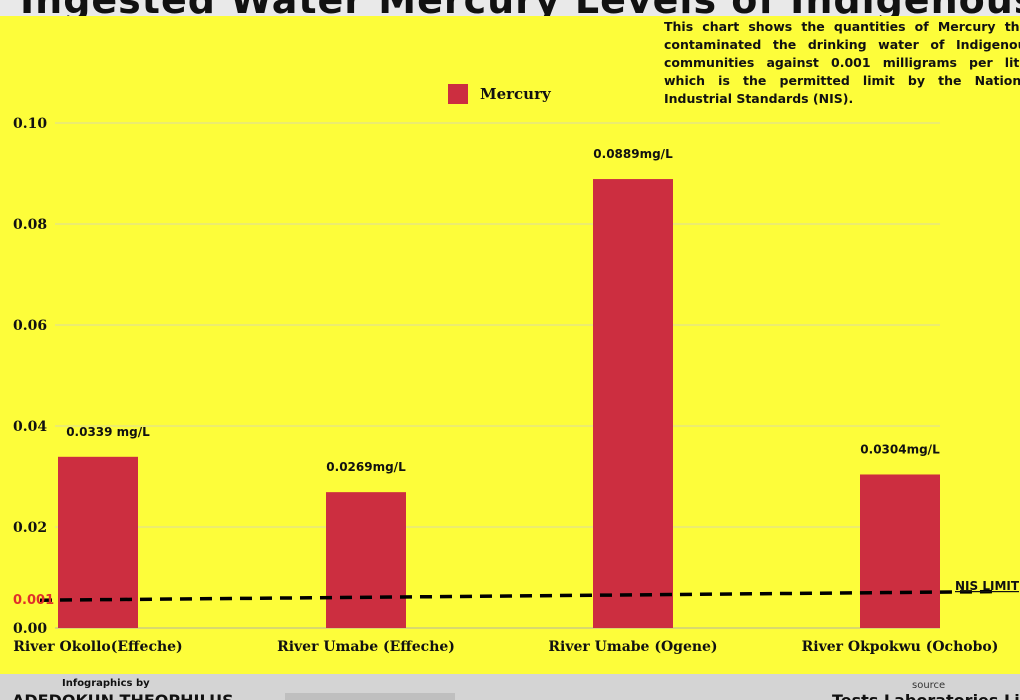  What do you see at coordinates (30, 427) in the screenshot?
I see `y-tick-label: 0.04` at bounding box center [30, 427].